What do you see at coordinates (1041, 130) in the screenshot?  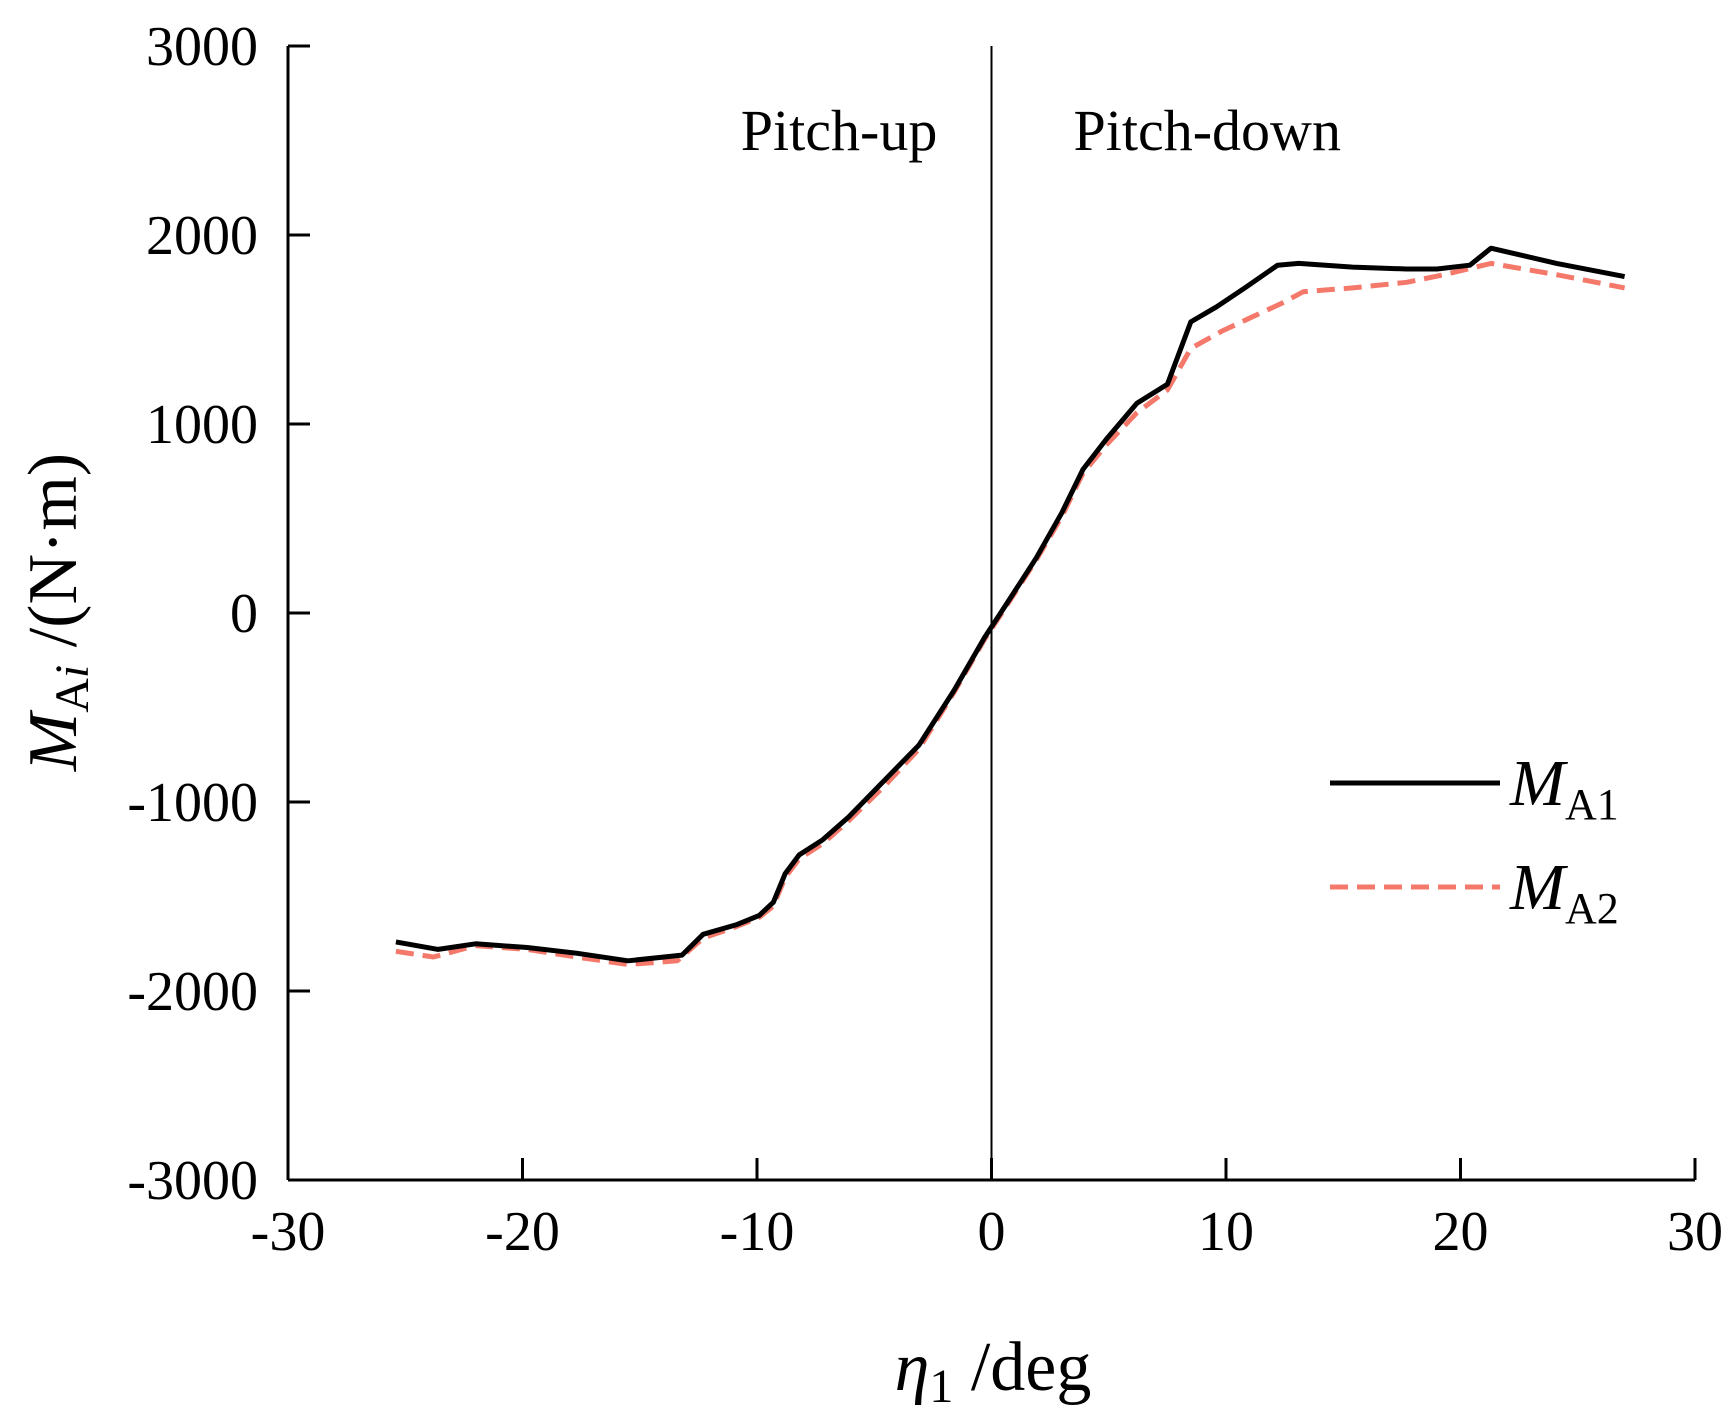 I see `annotations: Pitch-up Pitch-down` at bounding box center [1041, 130].